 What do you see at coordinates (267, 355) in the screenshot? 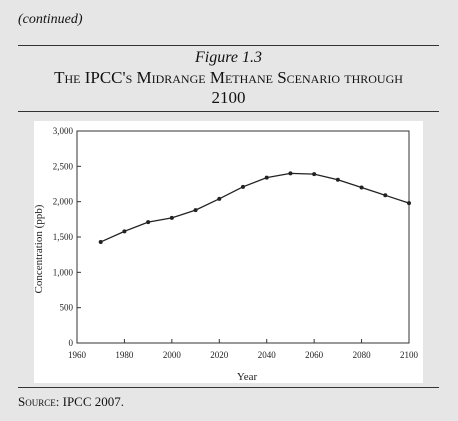
I see `x-tick-label: 2040` at bounding box center [267, 355].